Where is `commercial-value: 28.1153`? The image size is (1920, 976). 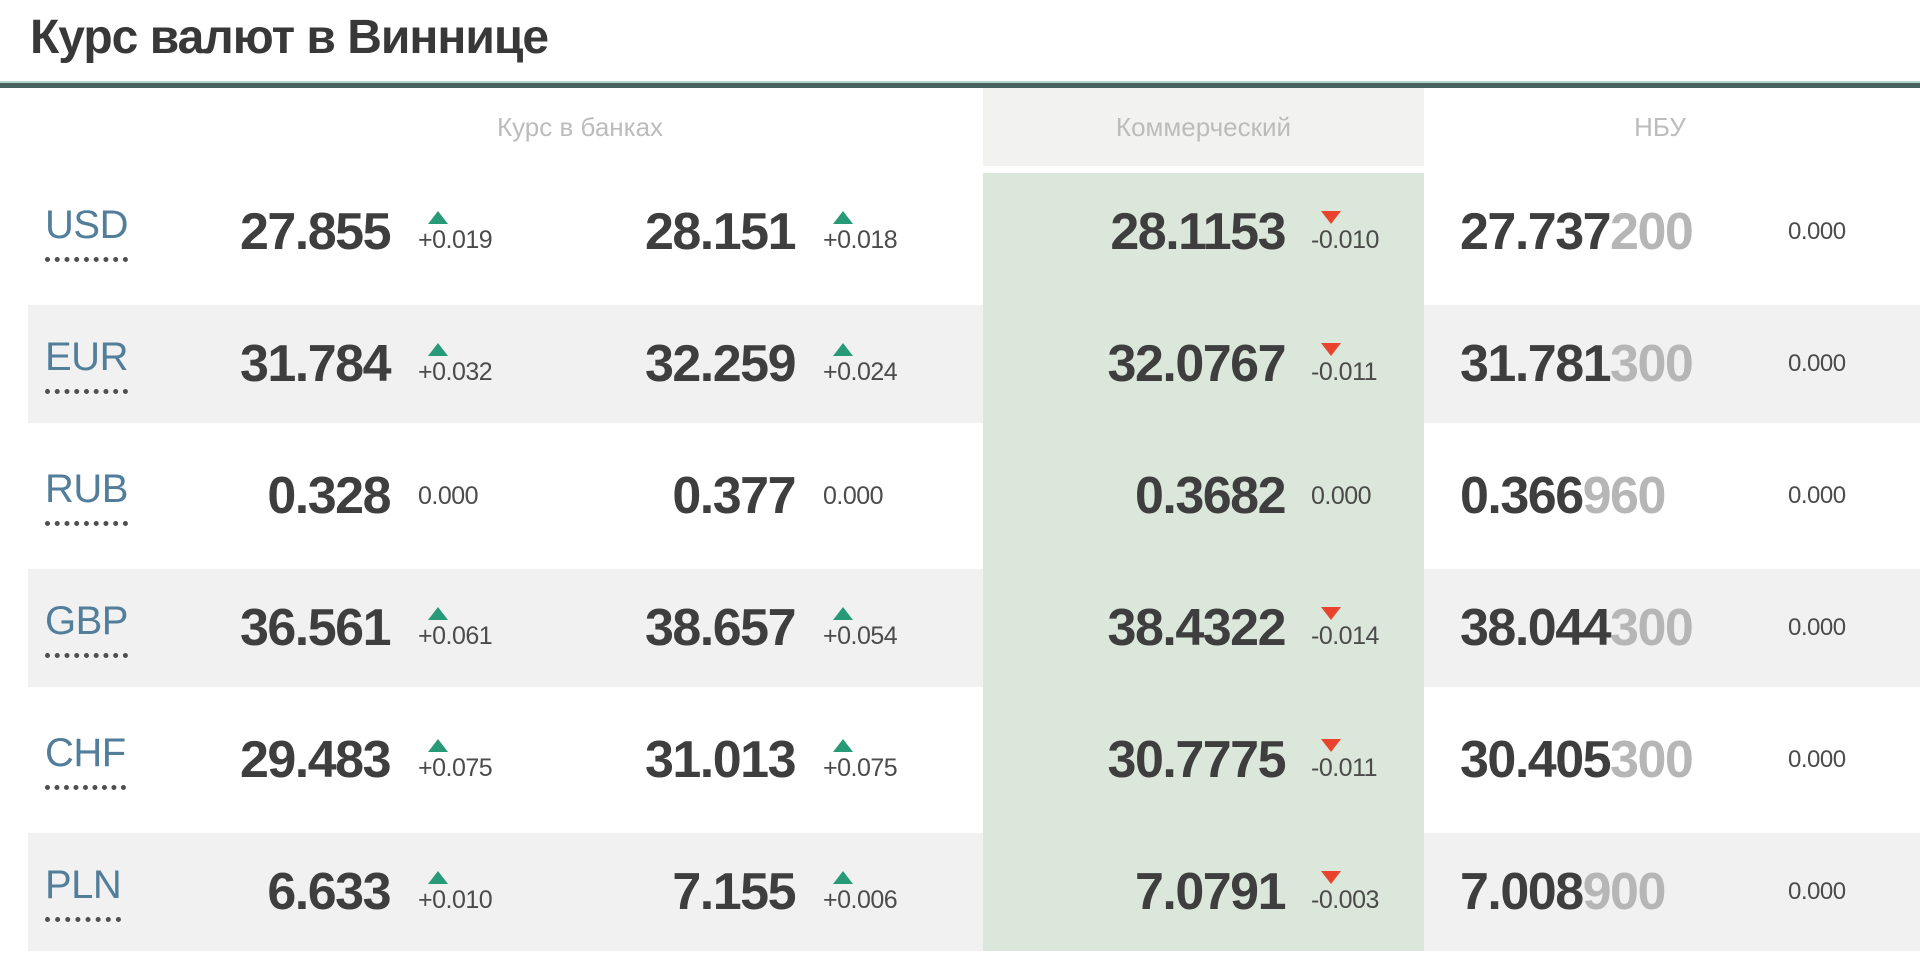
commercial-value: 28.1153 is located at coordinates (1198, 232).